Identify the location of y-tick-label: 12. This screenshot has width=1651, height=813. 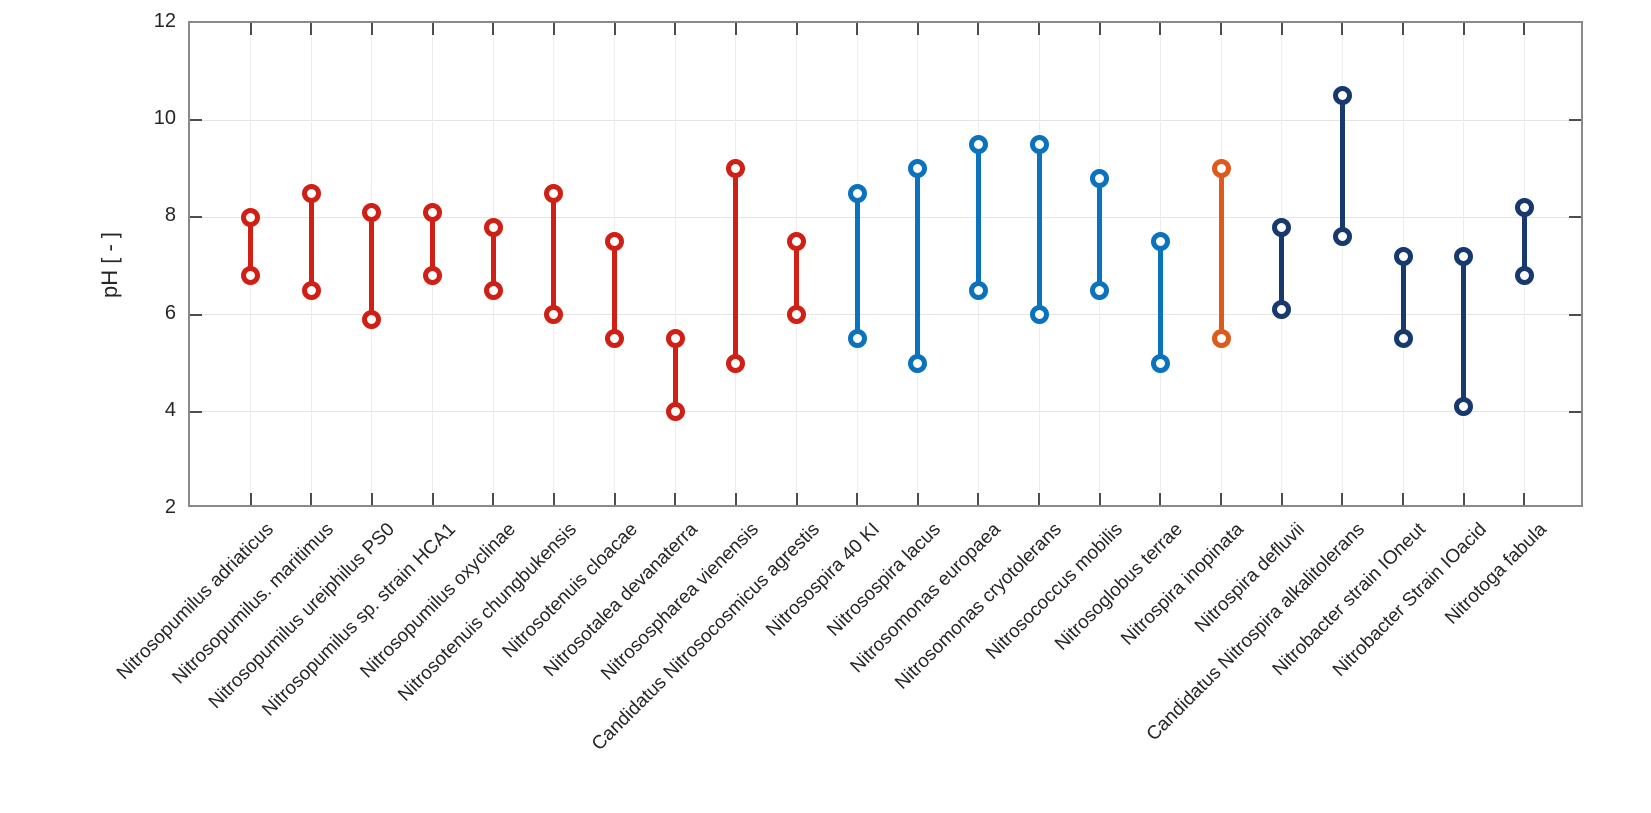
(164, 21).